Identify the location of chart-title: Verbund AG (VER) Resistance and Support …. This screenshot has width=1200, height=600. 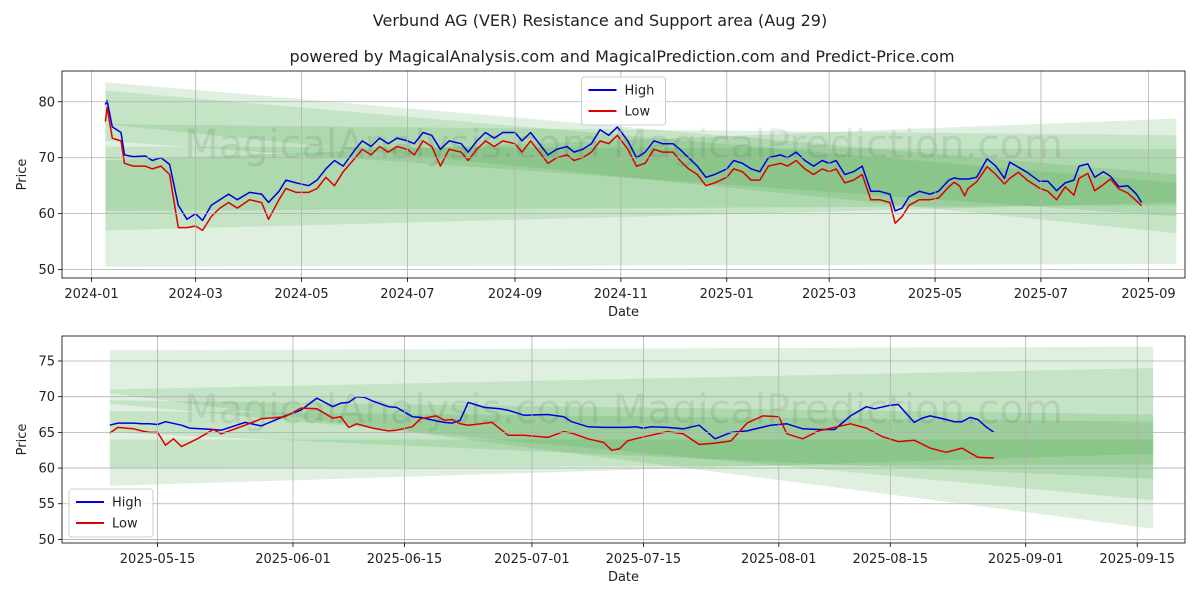
(600, 20).